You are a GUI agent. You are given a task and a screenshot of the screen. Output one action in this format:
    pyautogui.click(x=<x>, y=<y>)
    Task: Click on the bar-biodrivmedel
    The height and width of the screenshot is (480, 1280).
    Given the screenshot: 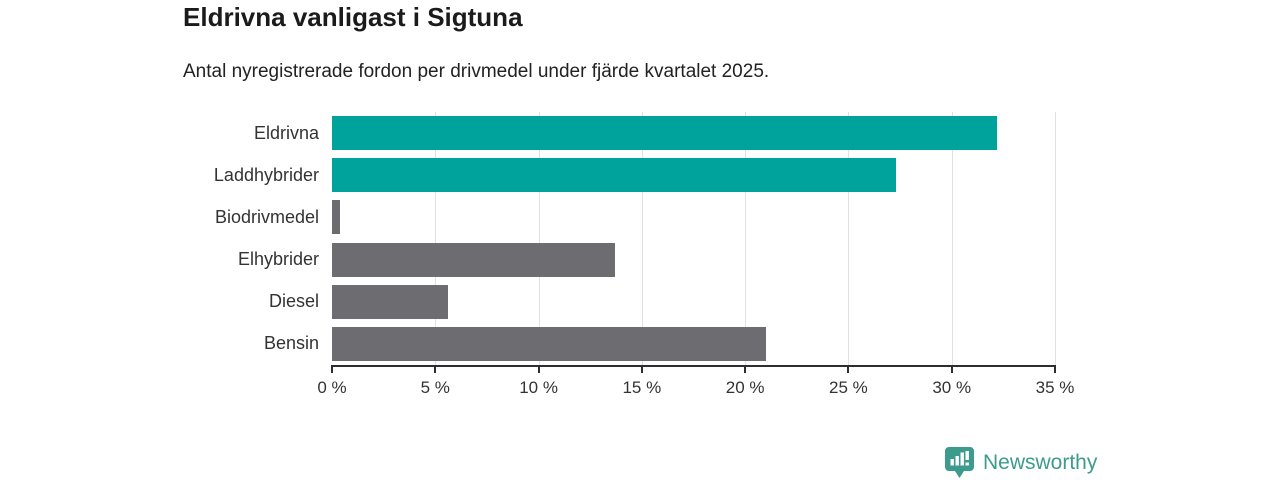 What is the action you would take?
    pyautogui.click(x=336, y=217)
    